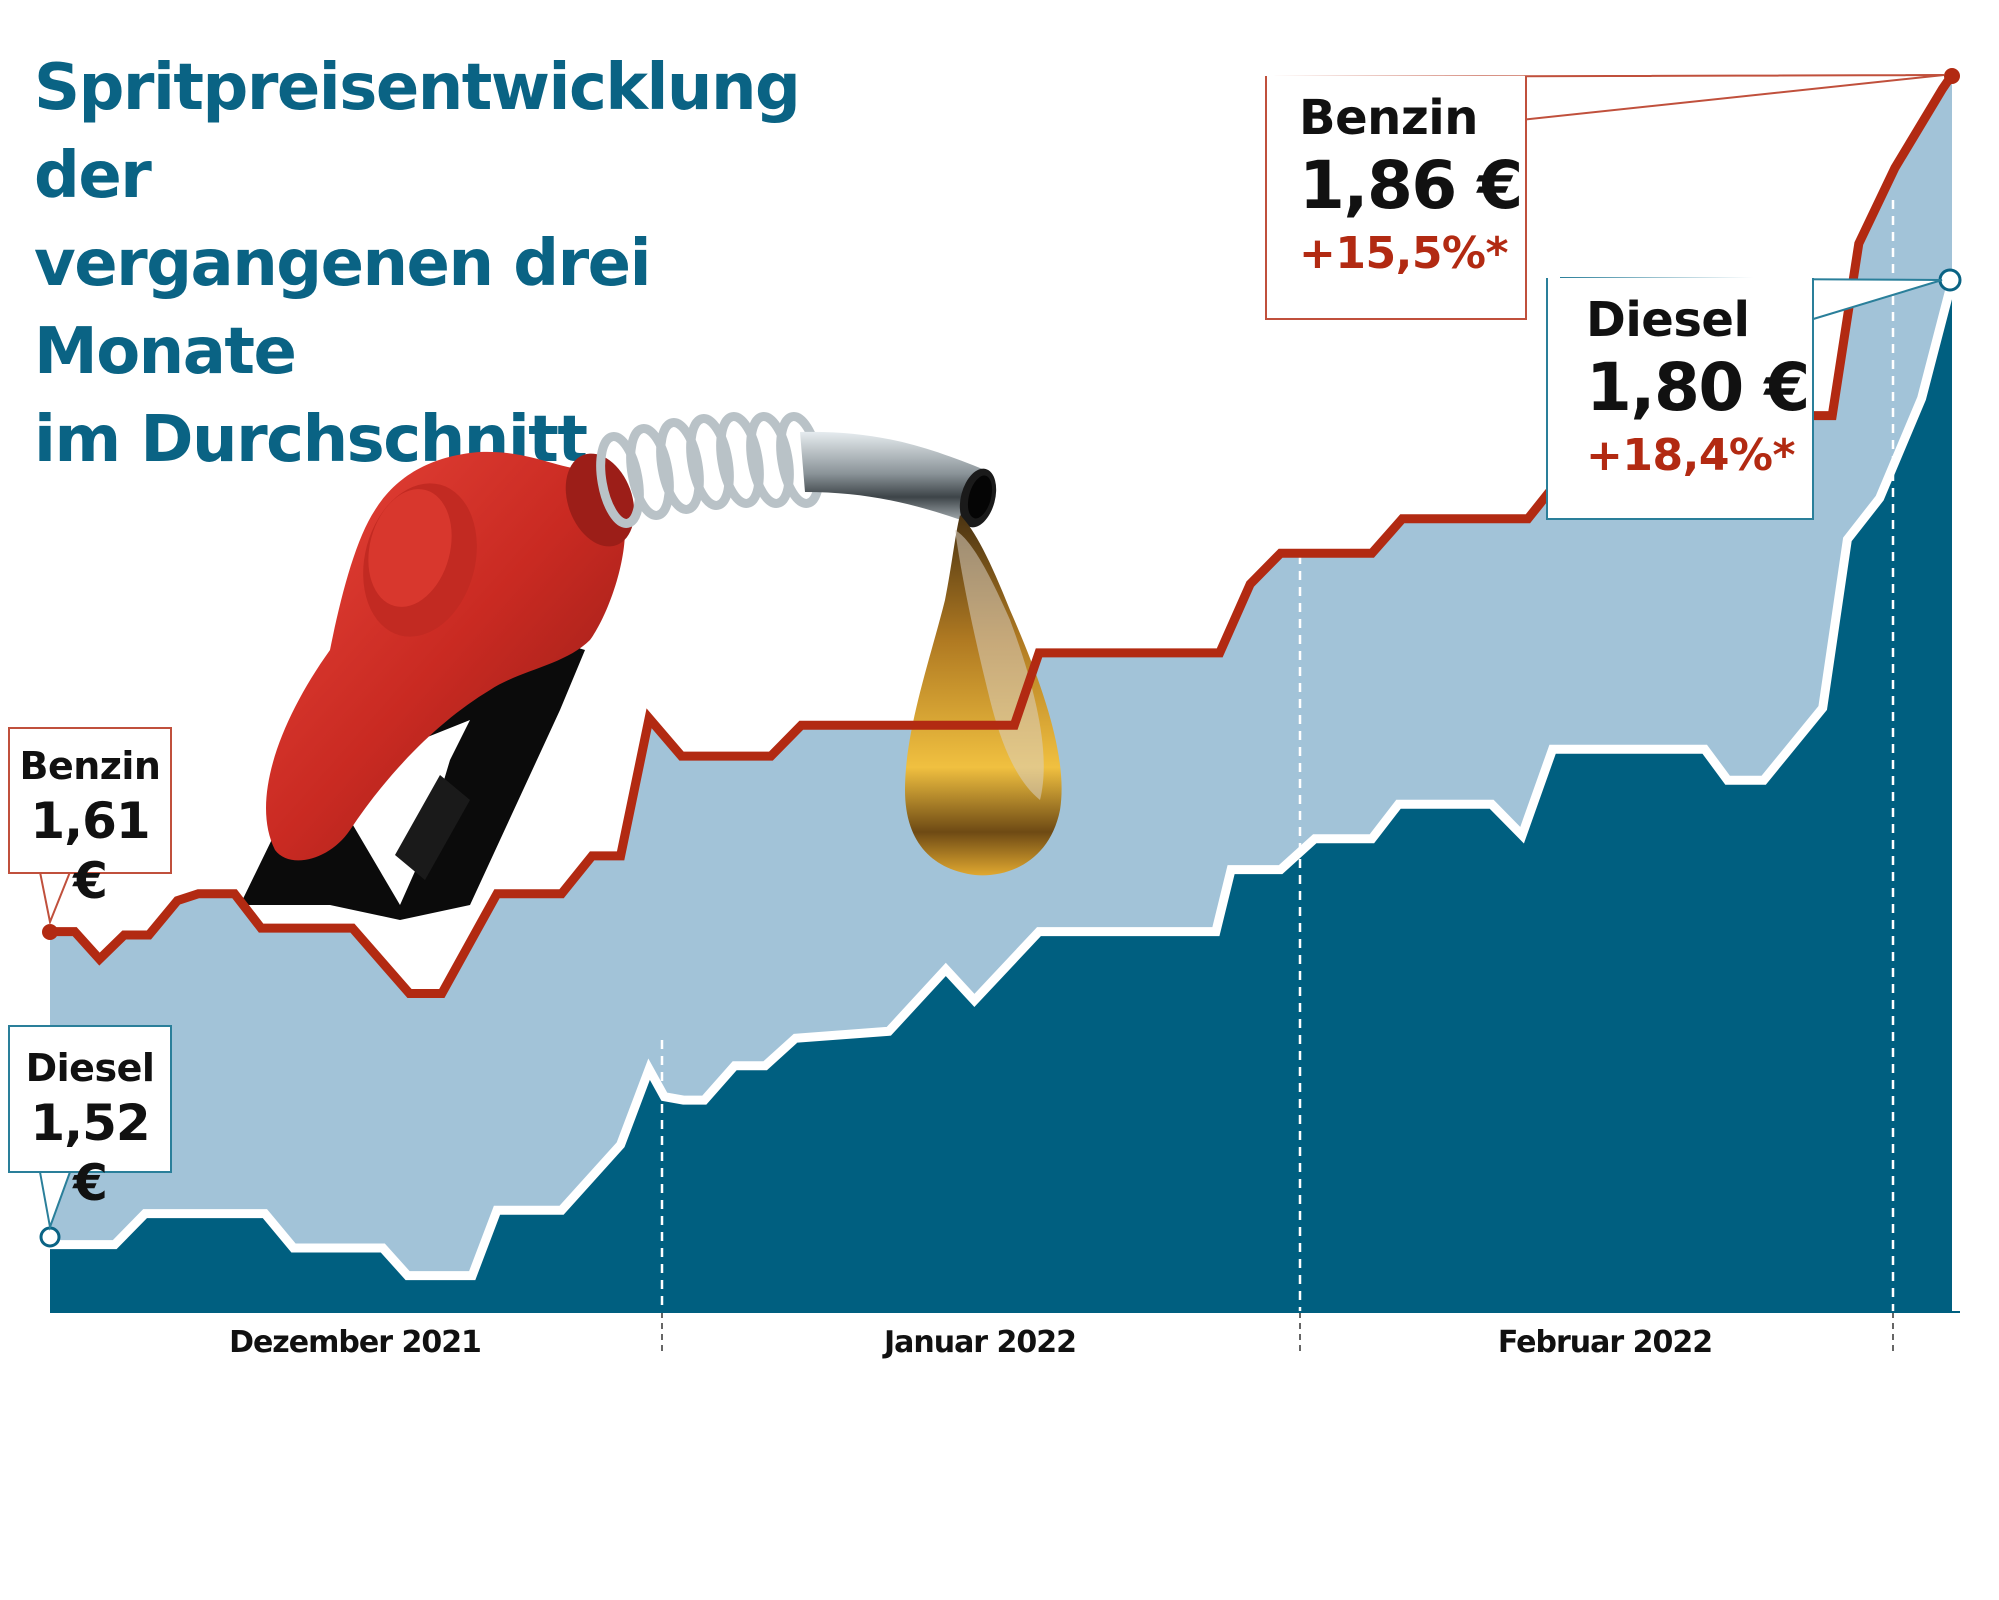 The width and height of the screenshot is (1999, 1600). What do you see at coordinates (50, 932) in the screenshot?
I see `benzin-start-marker` at bounding box center [50, 932].